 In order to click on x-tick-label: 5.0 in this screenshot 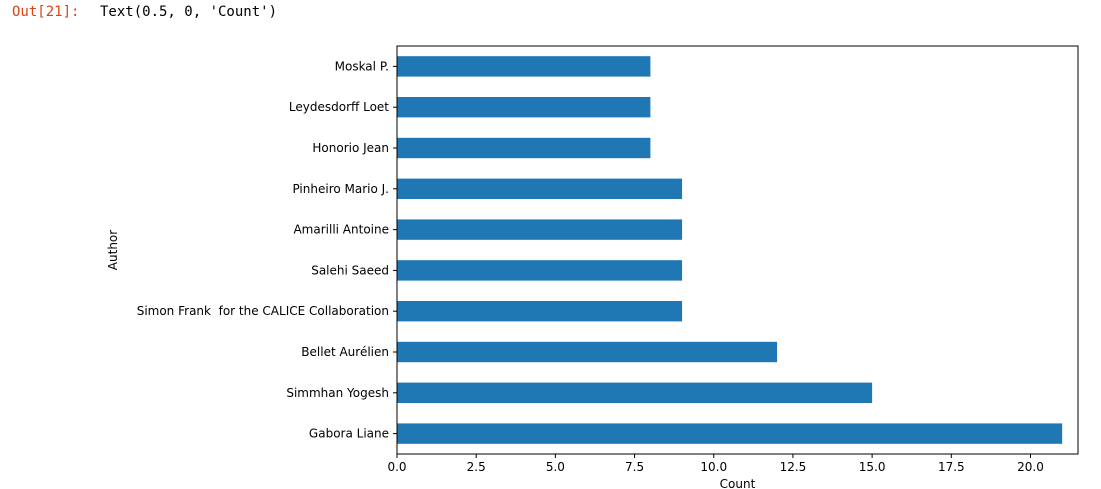, I will do `click(555, 467)`.